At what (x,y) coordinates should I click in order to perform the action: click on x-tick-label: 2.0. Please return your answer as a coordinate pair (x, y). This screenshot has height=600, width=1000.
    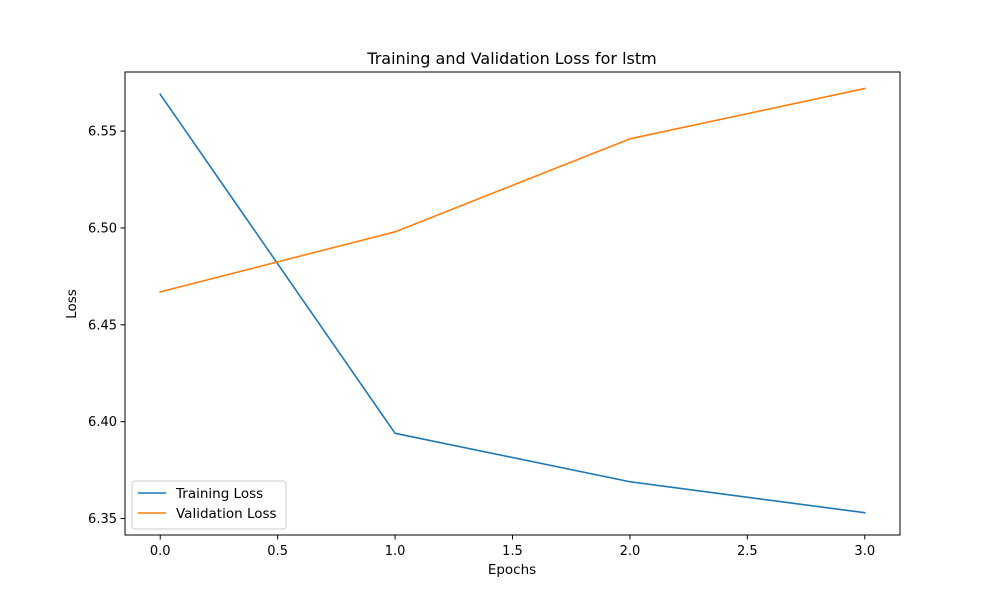
    Looking at the image, I should click on (630, 551).